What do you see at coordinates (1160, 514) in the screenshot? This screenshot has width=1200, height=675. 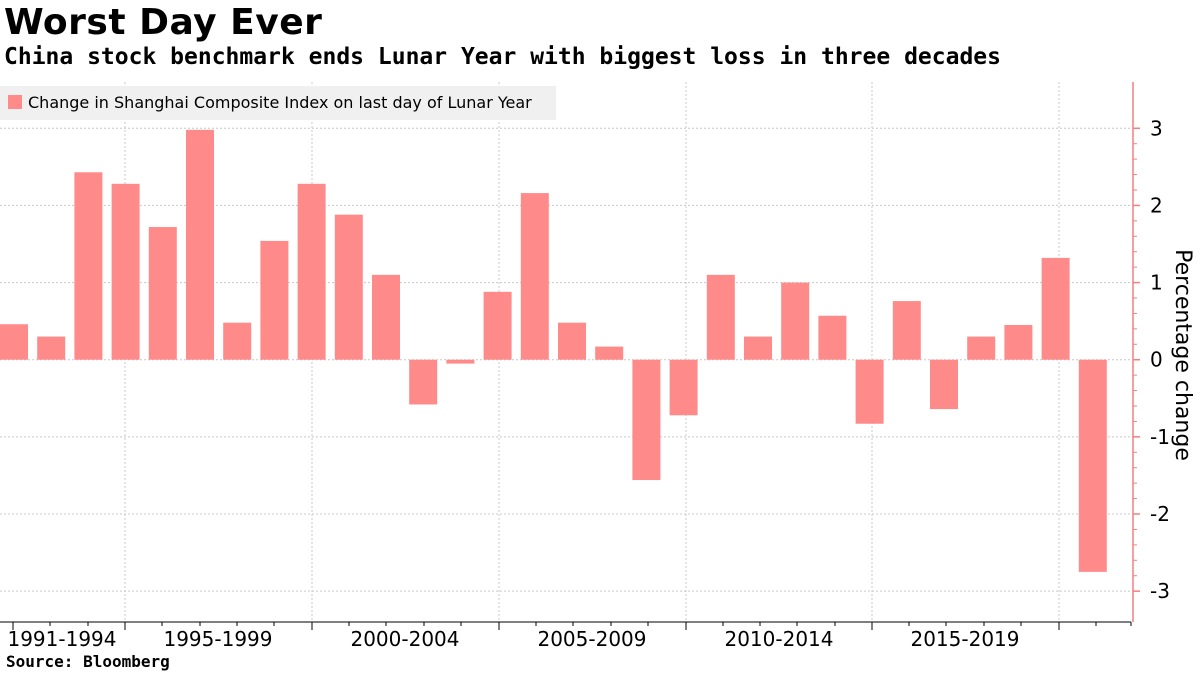 I see `y-tick-label: -2` at bounding box center [1160, 514].